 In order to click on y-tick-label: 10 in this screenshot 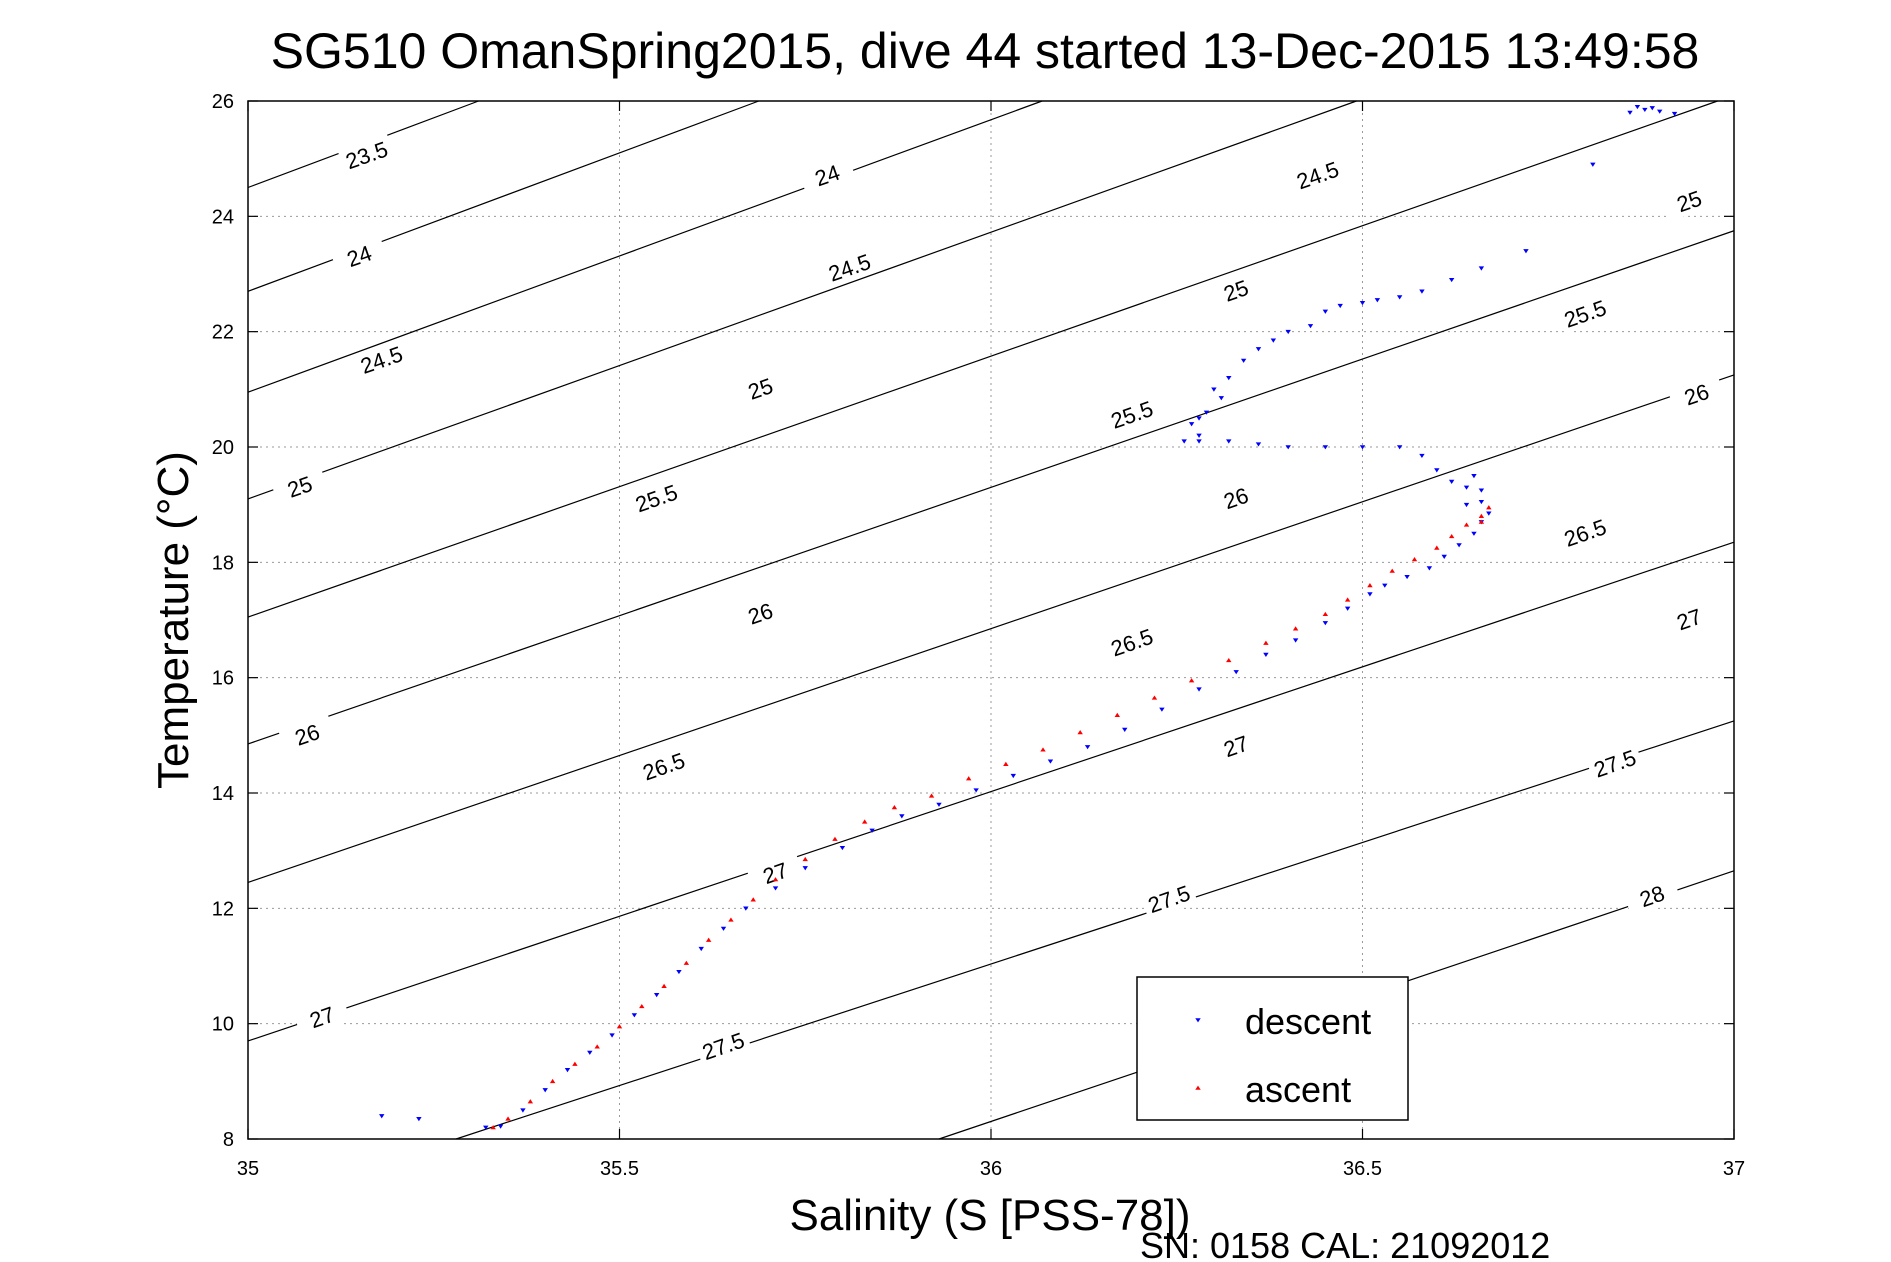, I will do `click(223, 1025)`.